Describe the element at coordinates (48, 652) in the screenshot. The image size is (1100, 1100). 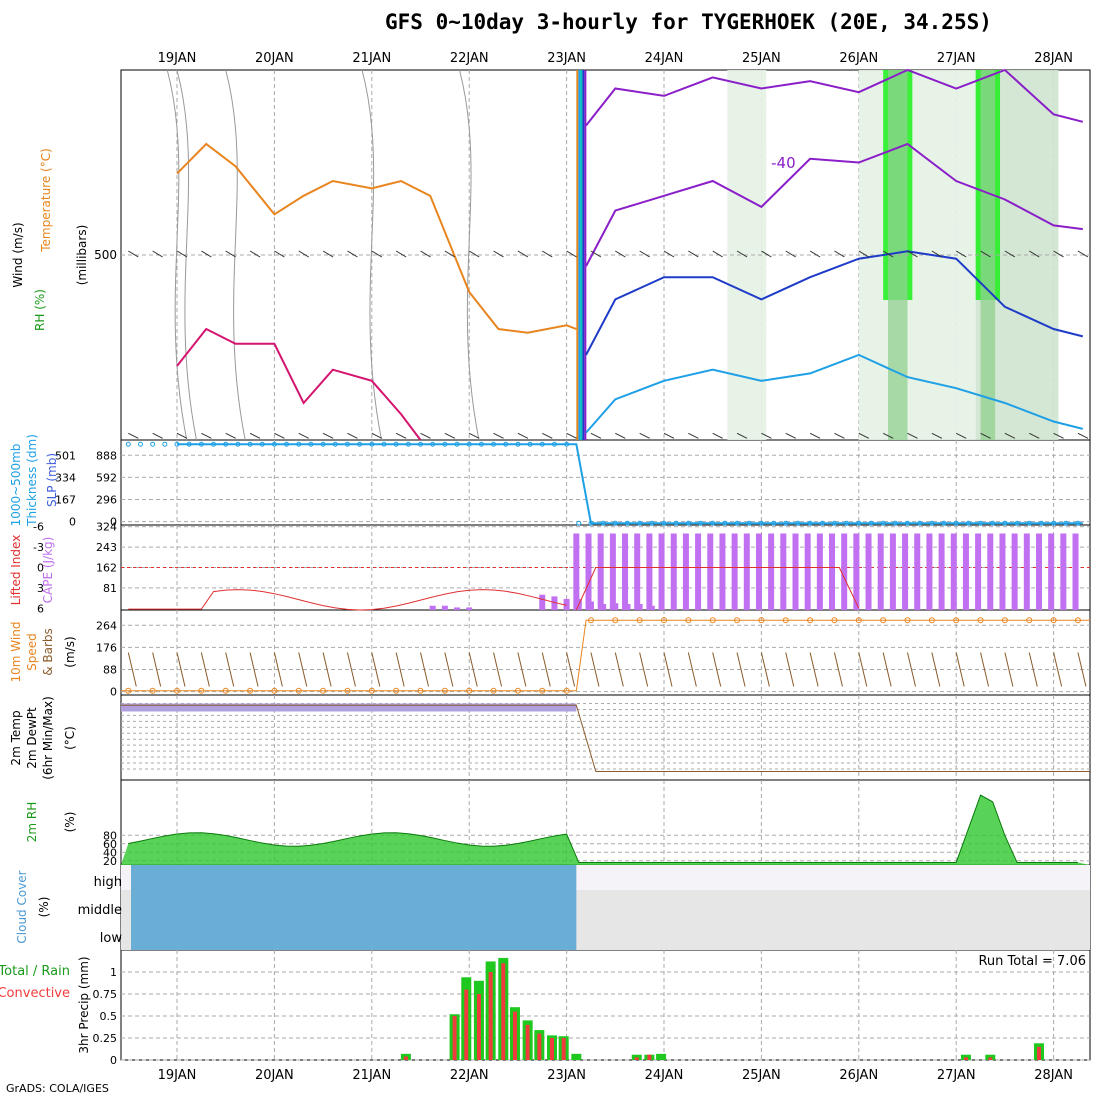
I see `wind10m-label-3: & Barbs` at that location.